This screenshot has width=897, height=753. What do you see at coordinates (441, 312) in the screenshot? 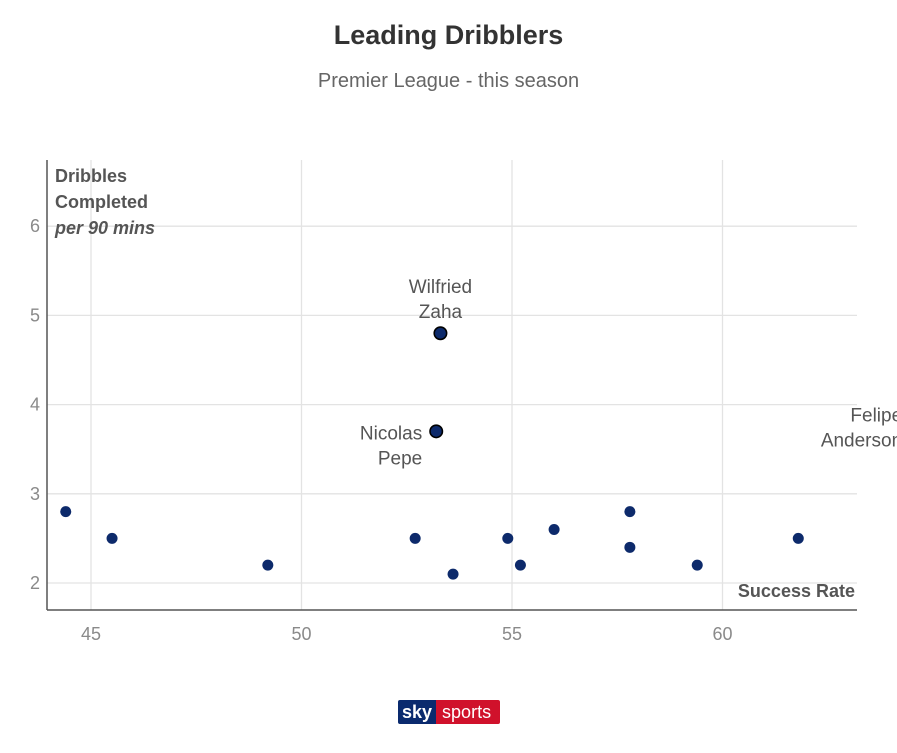
I see `point-label: Zaha` at bounding box center [441, 312].